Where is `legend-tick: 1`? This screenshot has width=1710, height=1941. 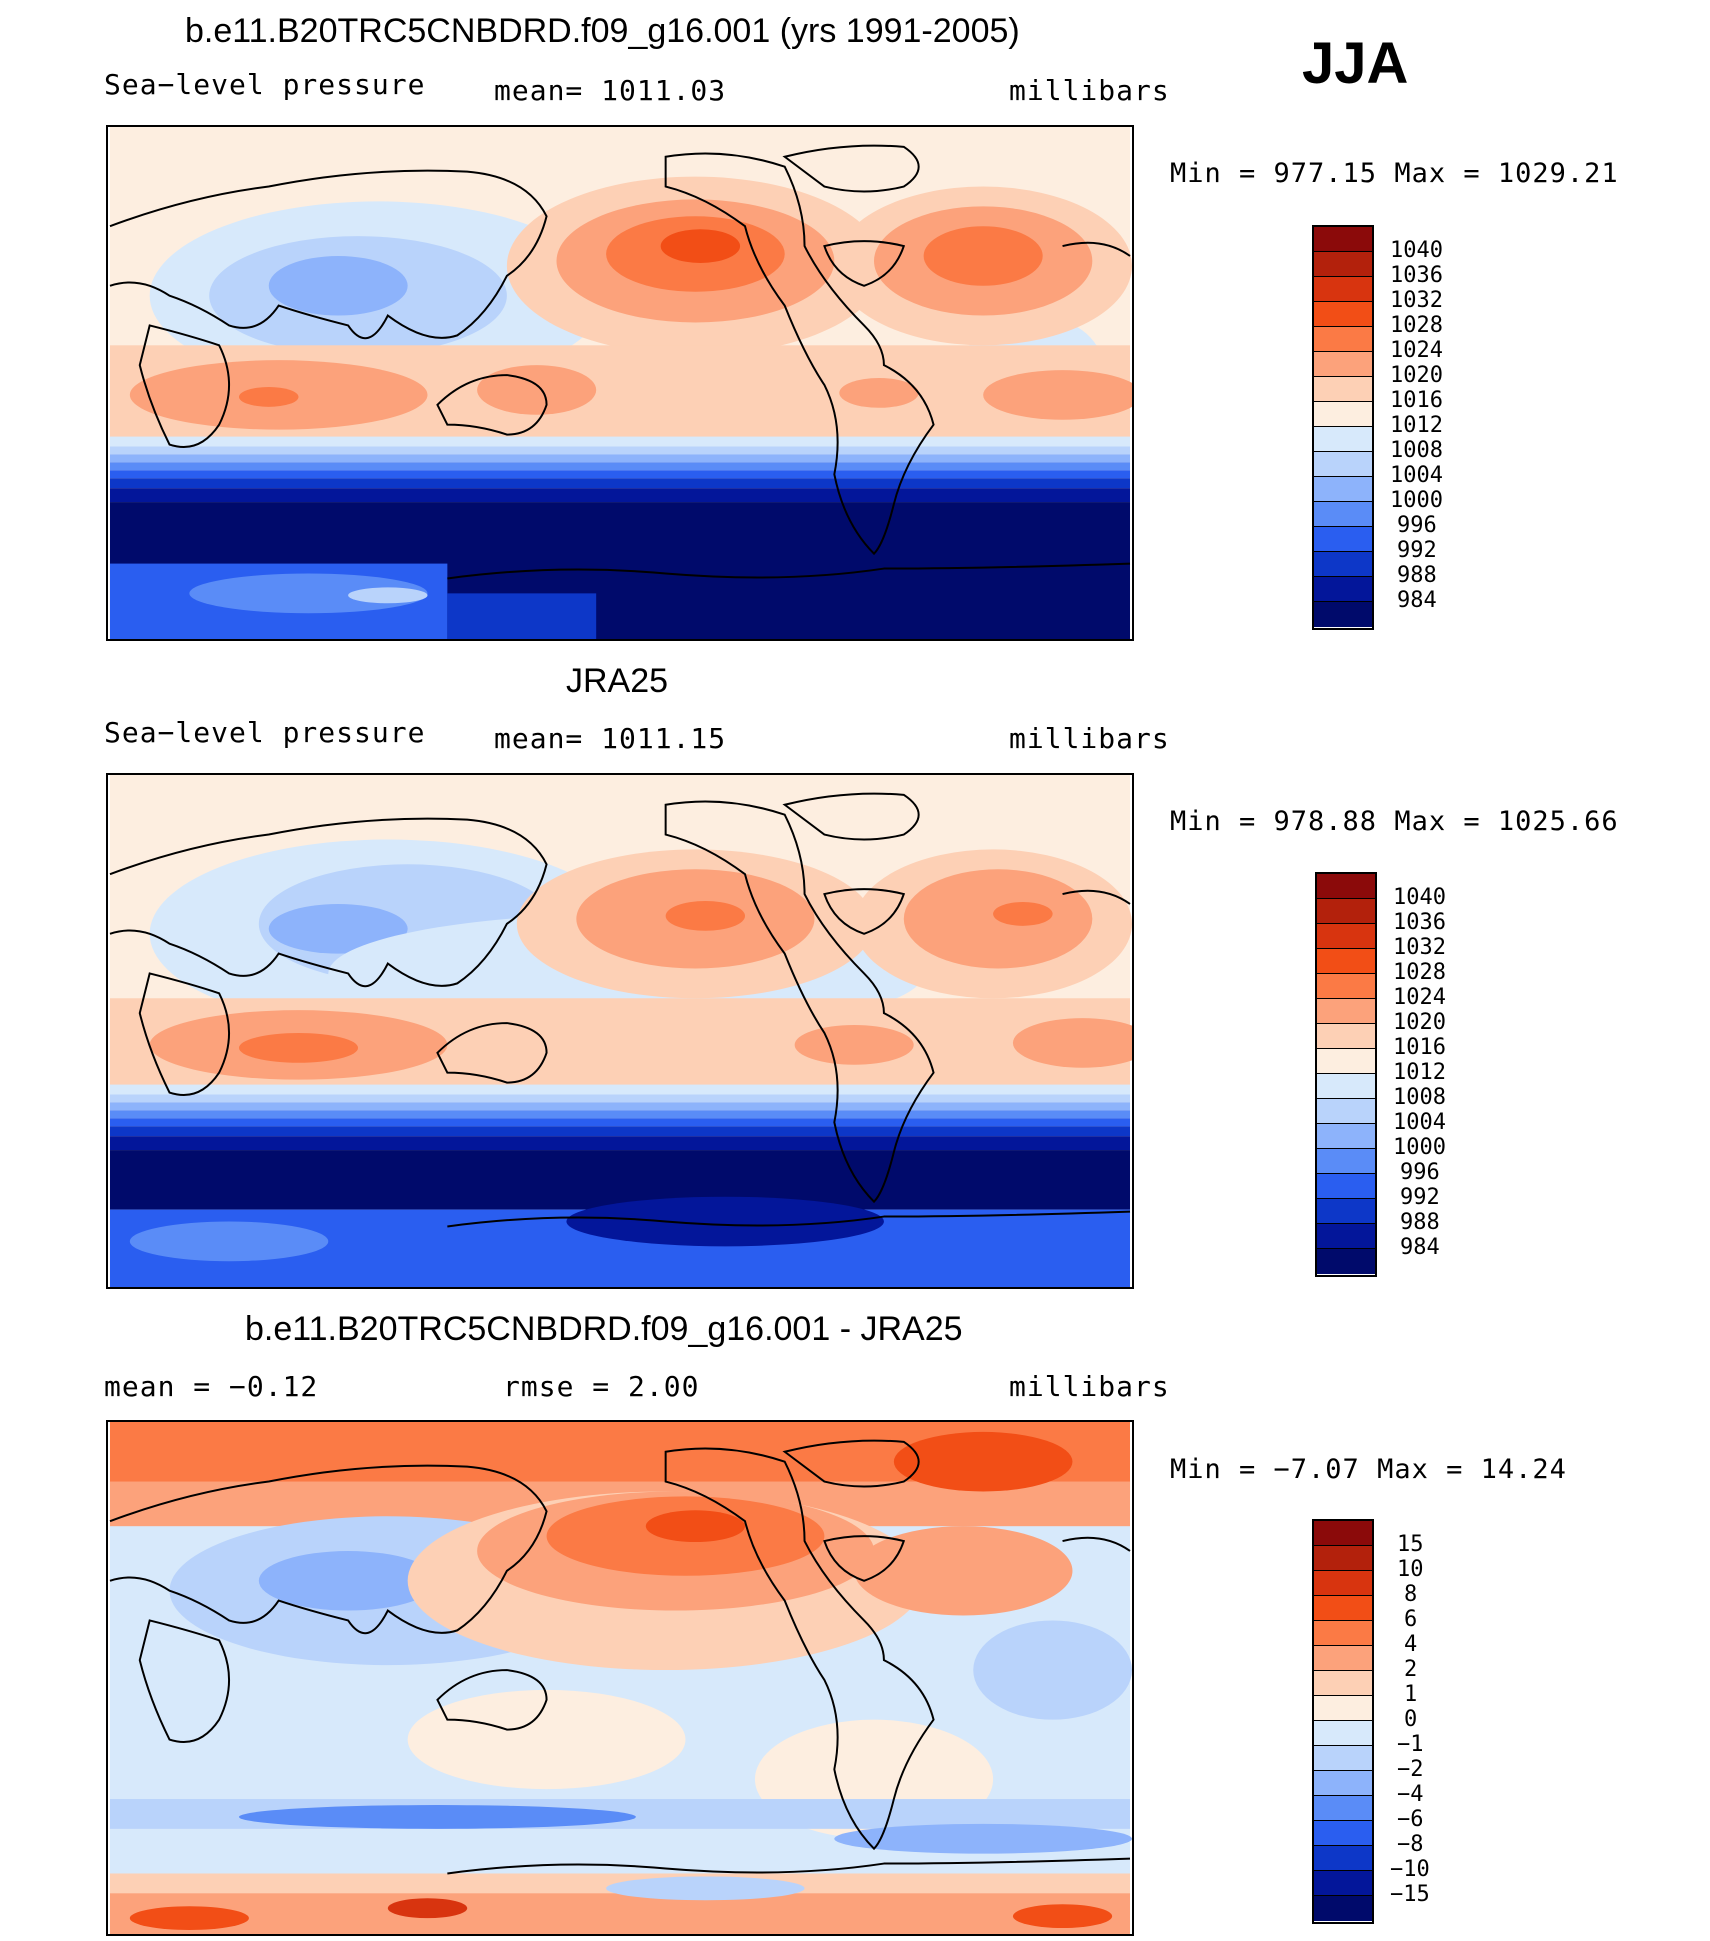 legend-tick: 1 is located at coordinates (1411, 1694).